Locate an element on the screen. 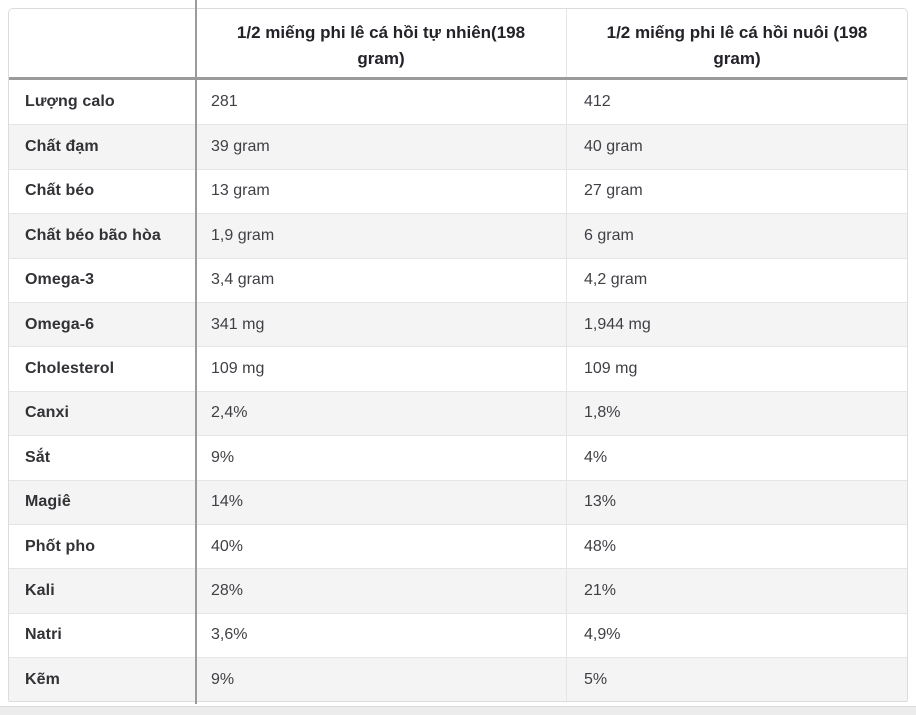 The image size is (916, 715). row-label: Sắt is located at coordinates (38, 457).